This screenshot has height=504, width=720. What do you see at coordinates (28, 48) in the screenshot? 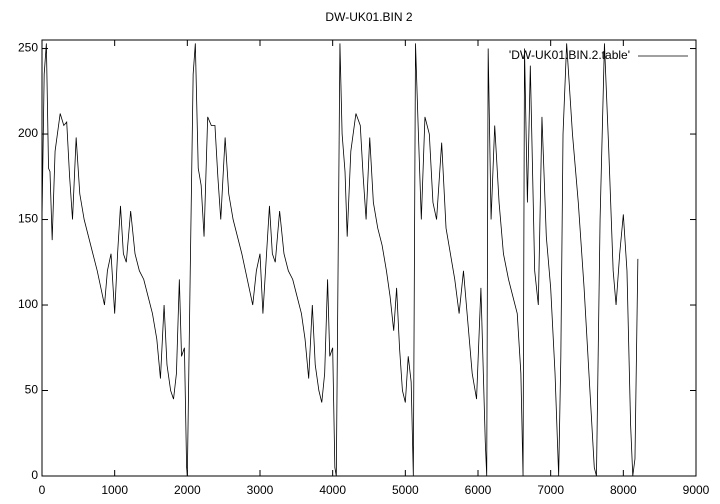
I see `y-tick-label: 250` at bounding box center [28, 48].